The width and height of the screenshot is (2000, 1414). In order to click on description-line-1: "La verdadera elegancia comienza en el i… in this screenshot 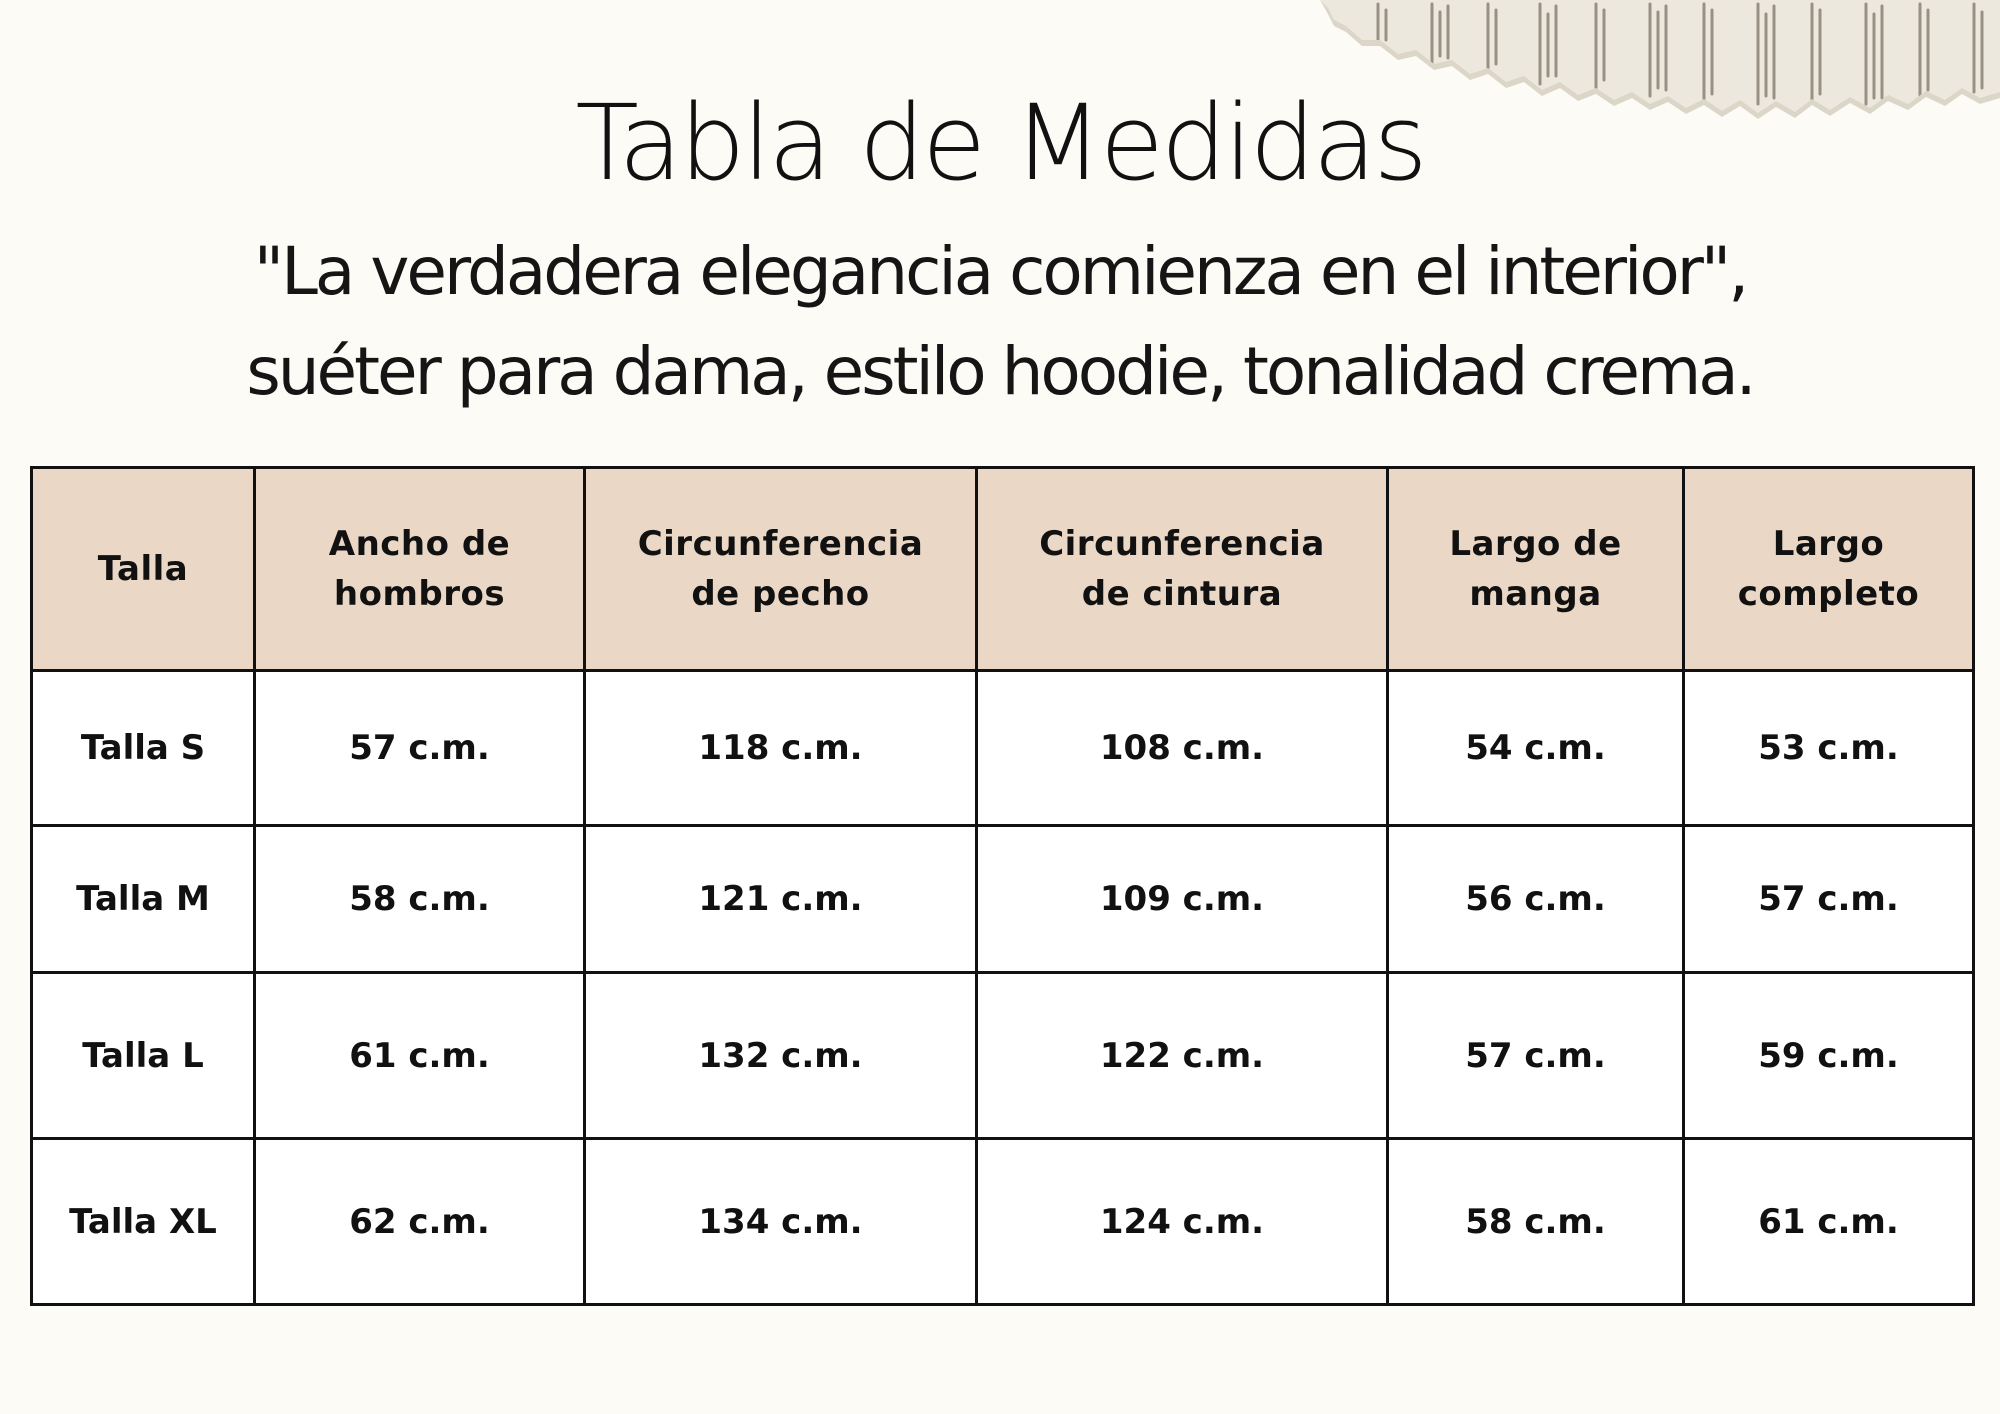, I will do `click(1001, 271)`.